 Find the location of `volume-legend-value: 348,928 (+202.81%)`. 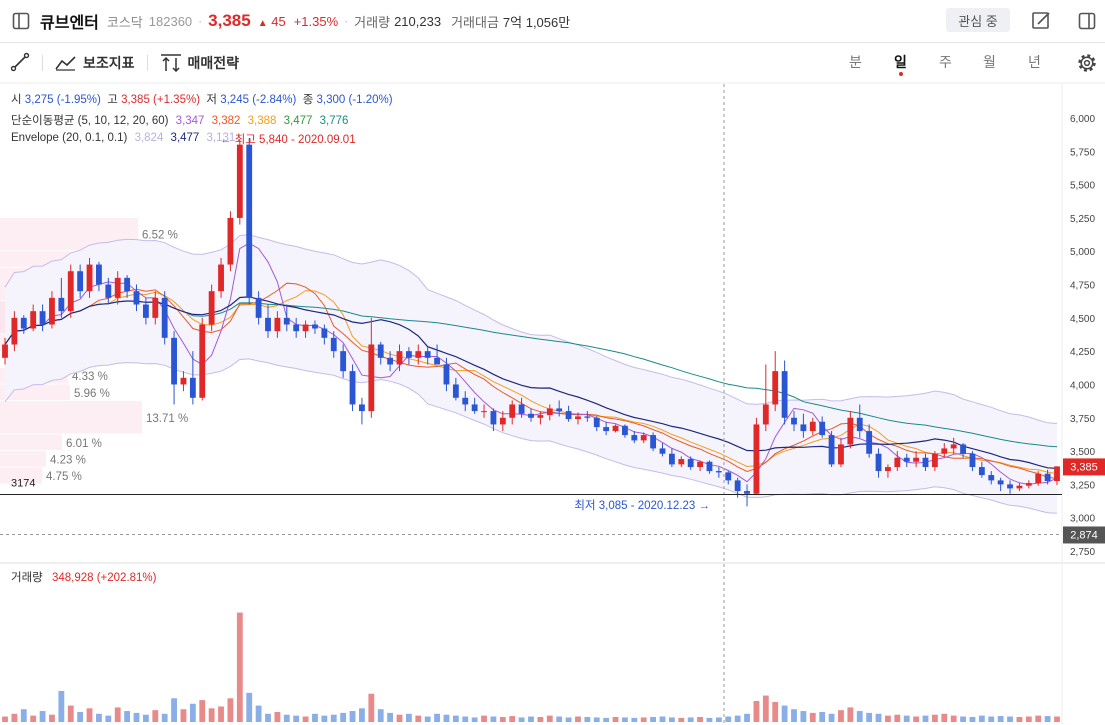

volume-legend-value: 348,928 (+202.81%) is located at coordinates (104, 578).